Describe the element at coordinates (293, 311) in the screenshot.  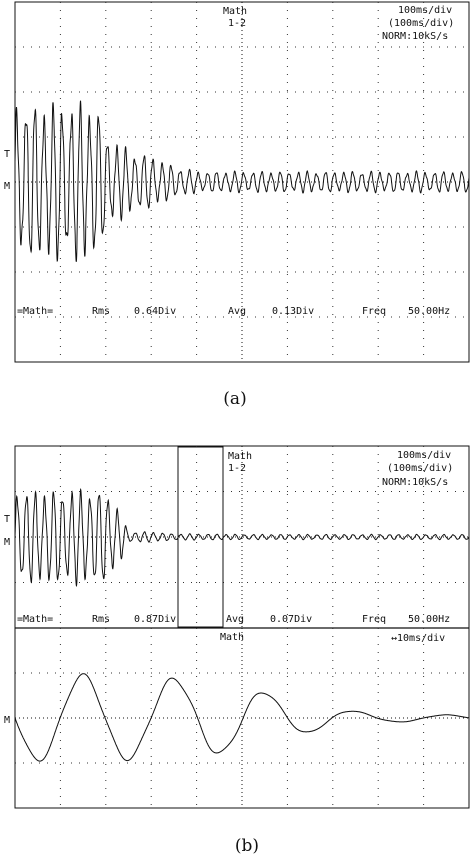
I see `panel-a-avg-value: 0.13Div` at that location.